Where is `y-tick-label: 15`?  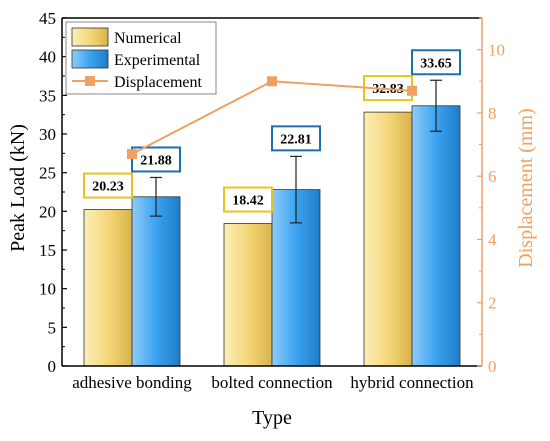 y-tick-label: 15 is located at coordinates (47, 250).